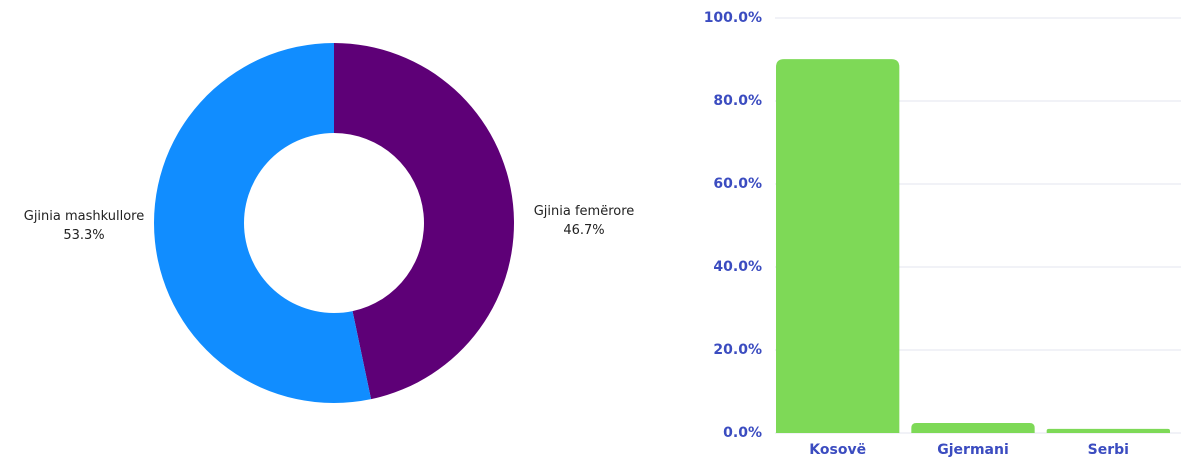  What do you see at coordinates (84, 216) in the screenshot?
I see `slice-label: Gjinia mashkullore` at bounding box center [84, 216].